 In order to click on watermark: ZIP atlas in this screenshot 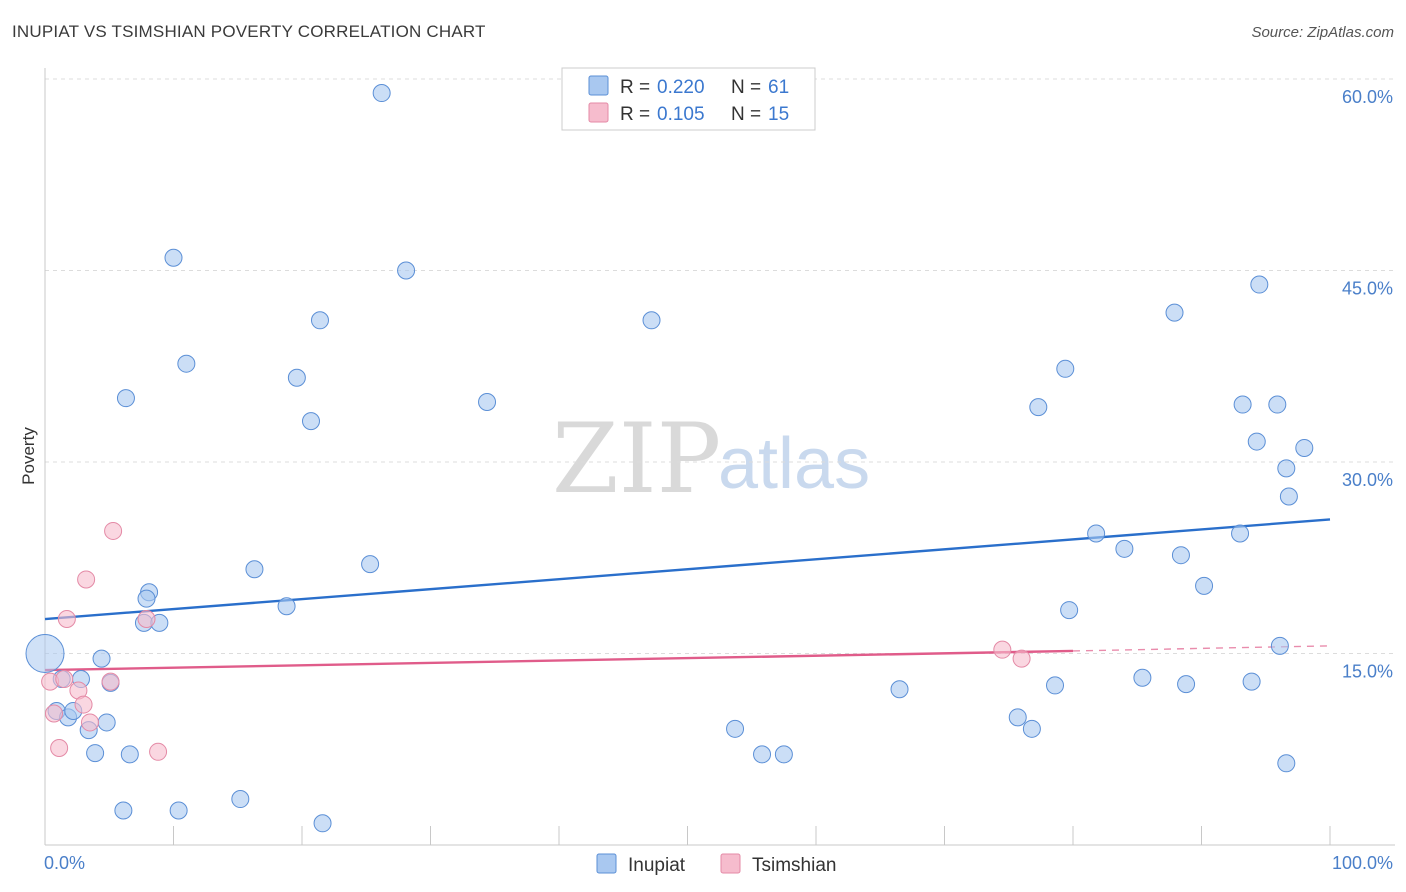, I will do `click(711, 459)`.